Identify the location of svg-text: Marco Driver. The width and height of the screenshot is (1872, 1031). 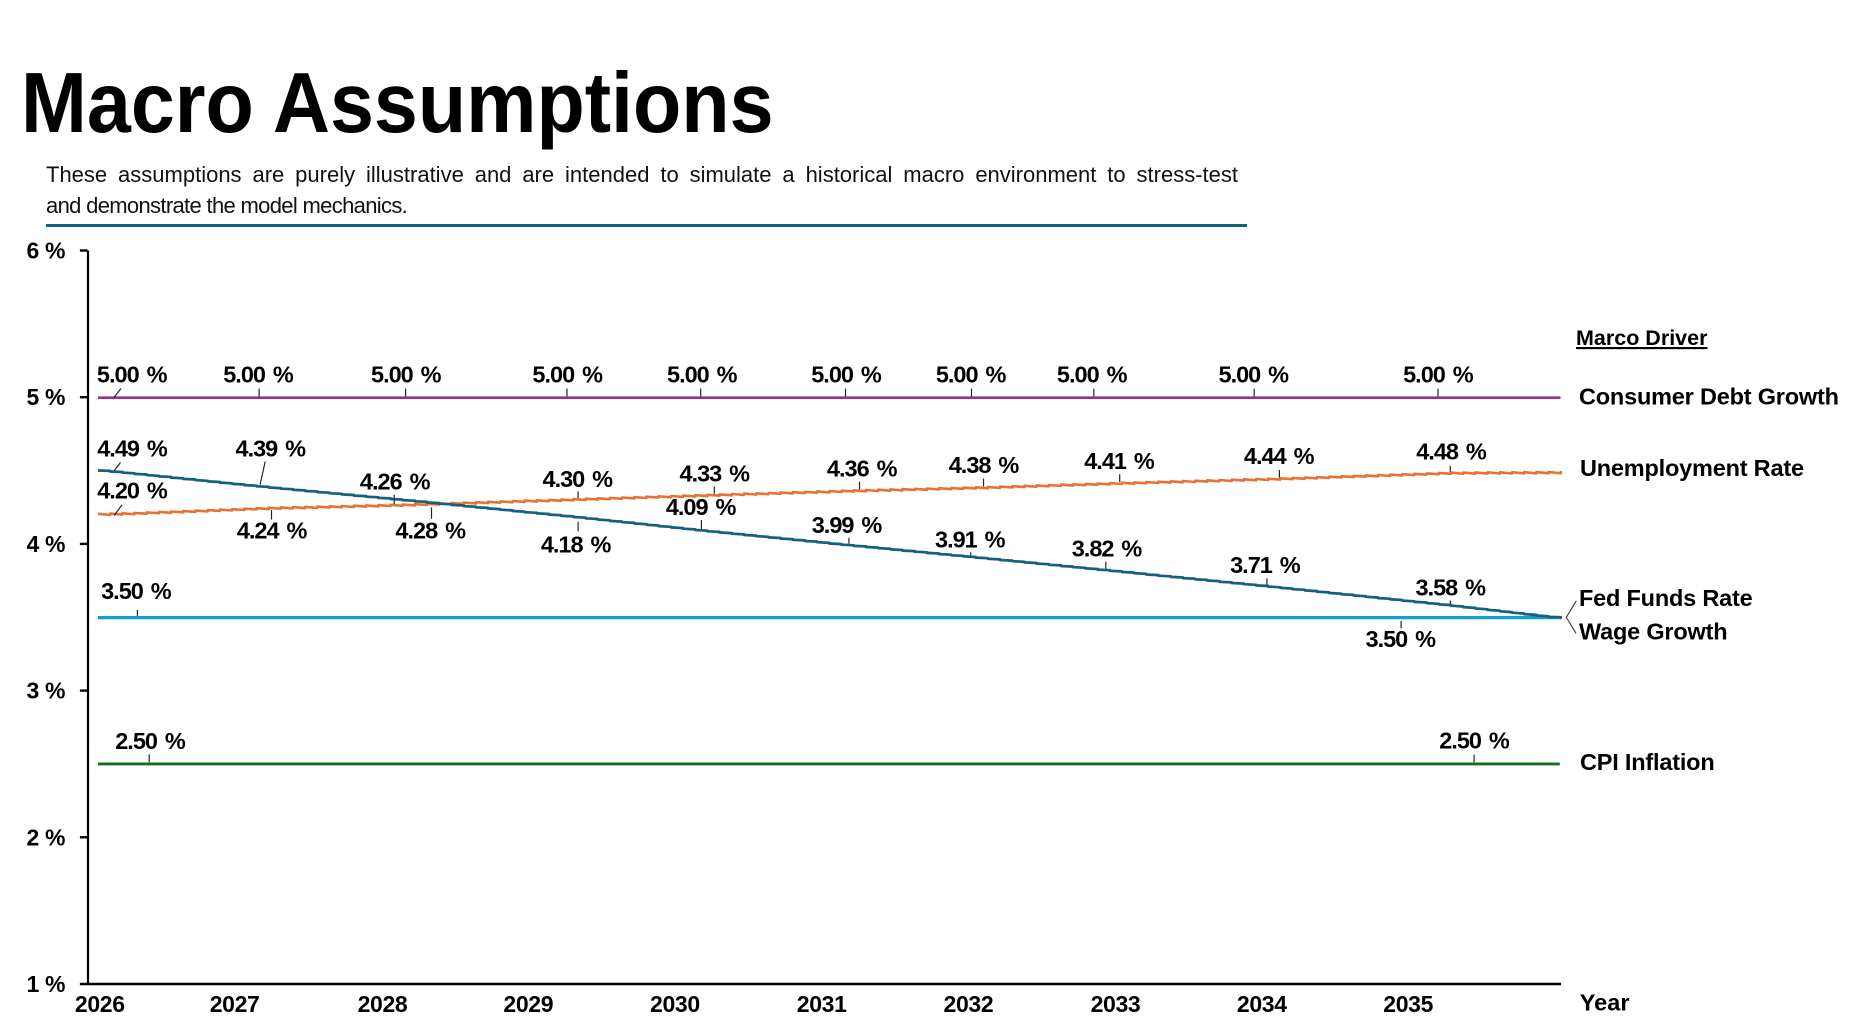
(1642, 338).